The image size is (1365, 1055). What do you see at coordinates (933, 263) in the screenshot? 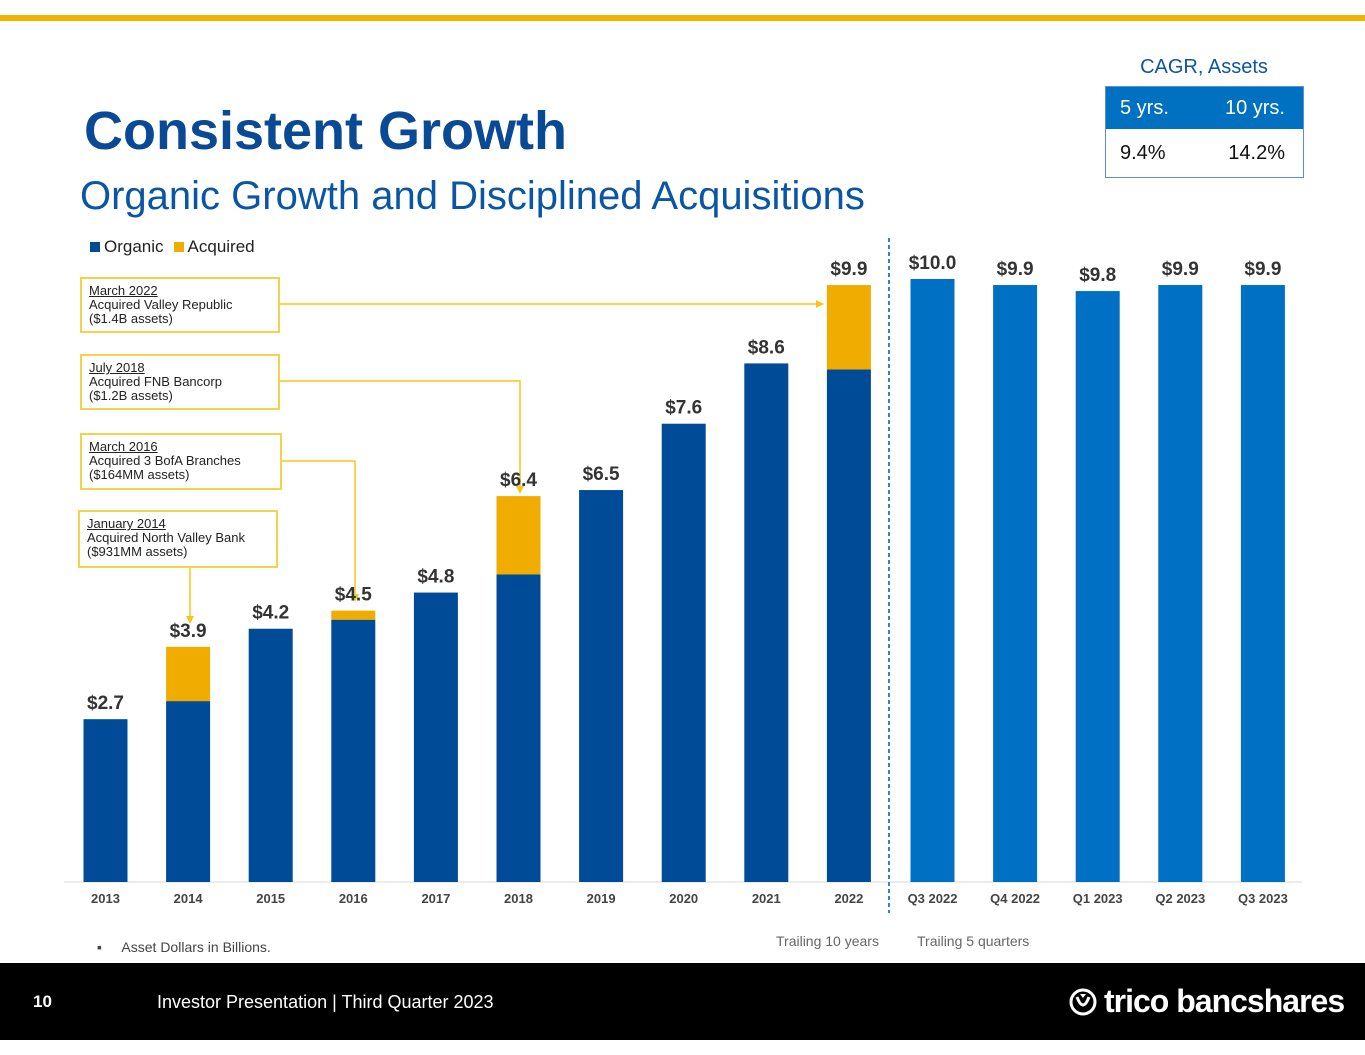
I see `data-label: $10.0` at bounding box center [933, 263].